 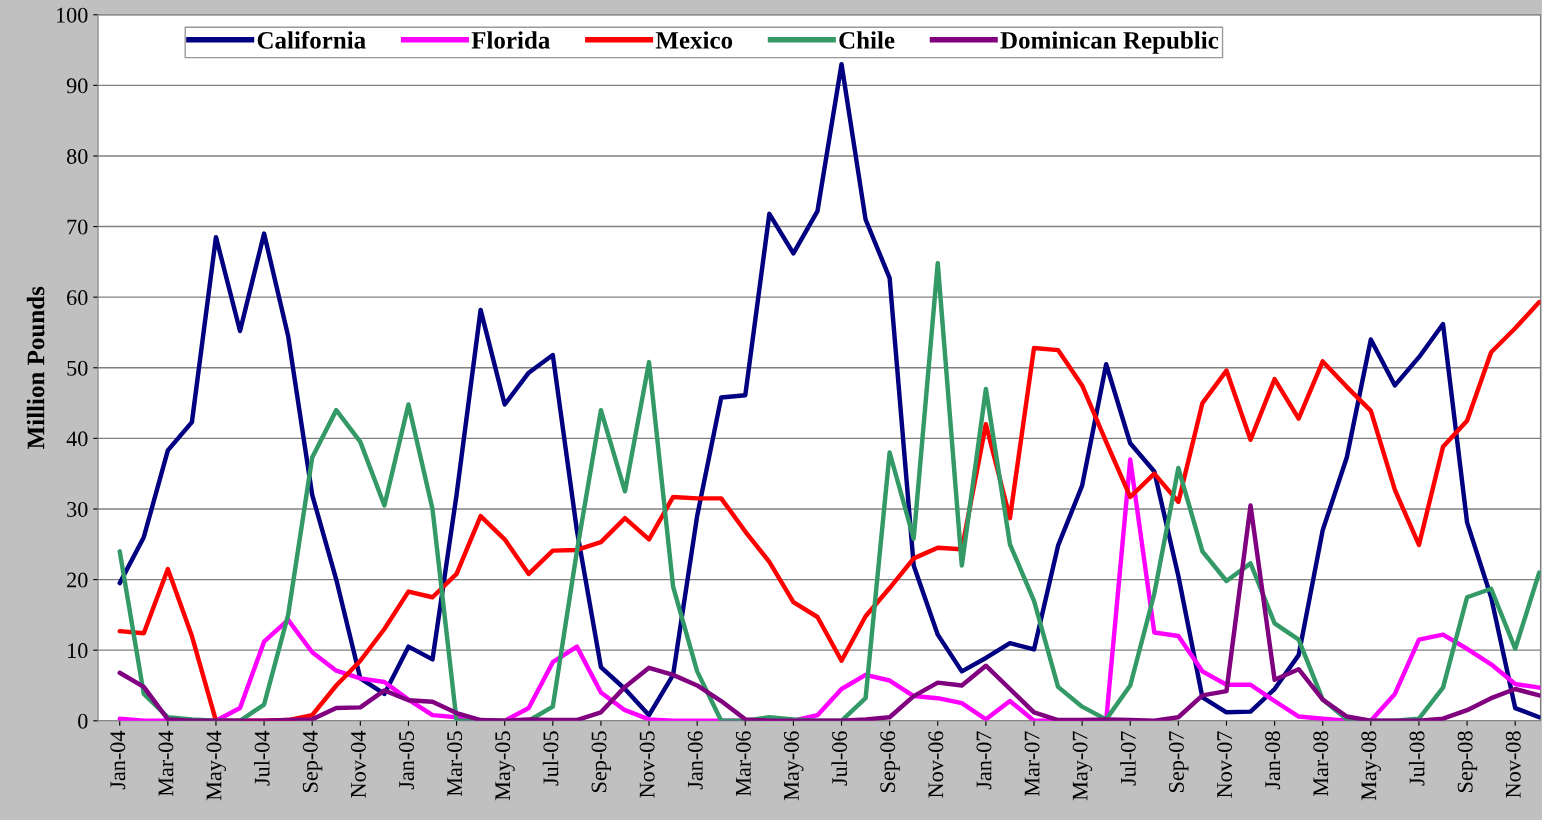 I want to click on x-tick-label: Jul-07, so click(x=1128, y=758).